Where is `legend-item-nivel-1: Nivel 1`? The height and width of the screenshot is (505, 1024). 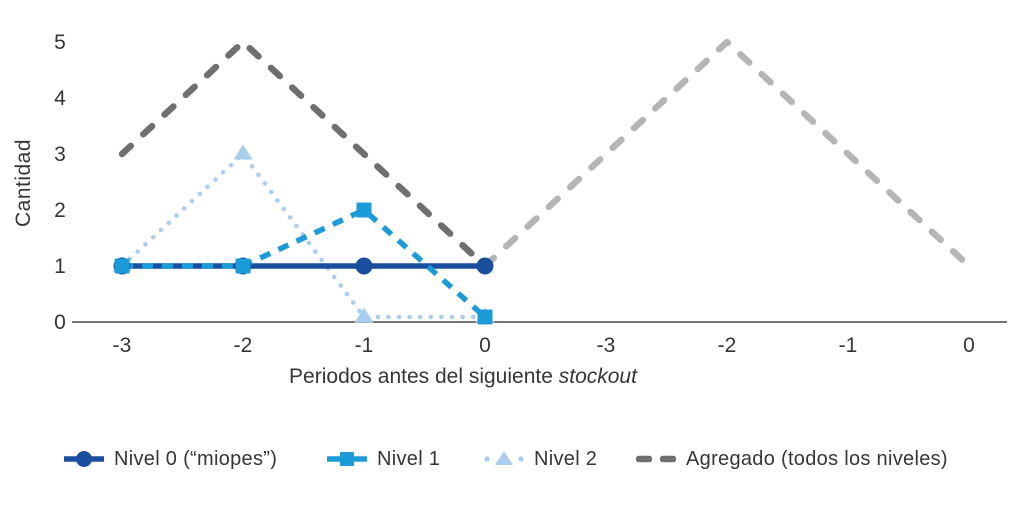 legend-item-nivel-1: Nivel 1 is located at coordinates (383, 459).